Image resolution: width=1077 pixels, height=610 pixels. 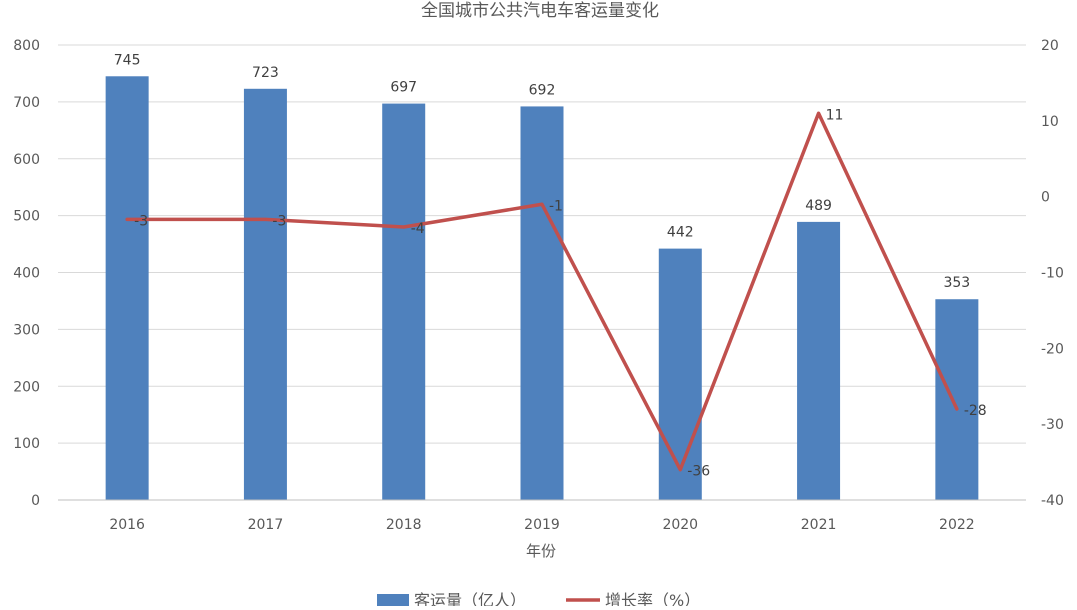 I want to click on line-value-label: -36, so click(x=698, y=472).